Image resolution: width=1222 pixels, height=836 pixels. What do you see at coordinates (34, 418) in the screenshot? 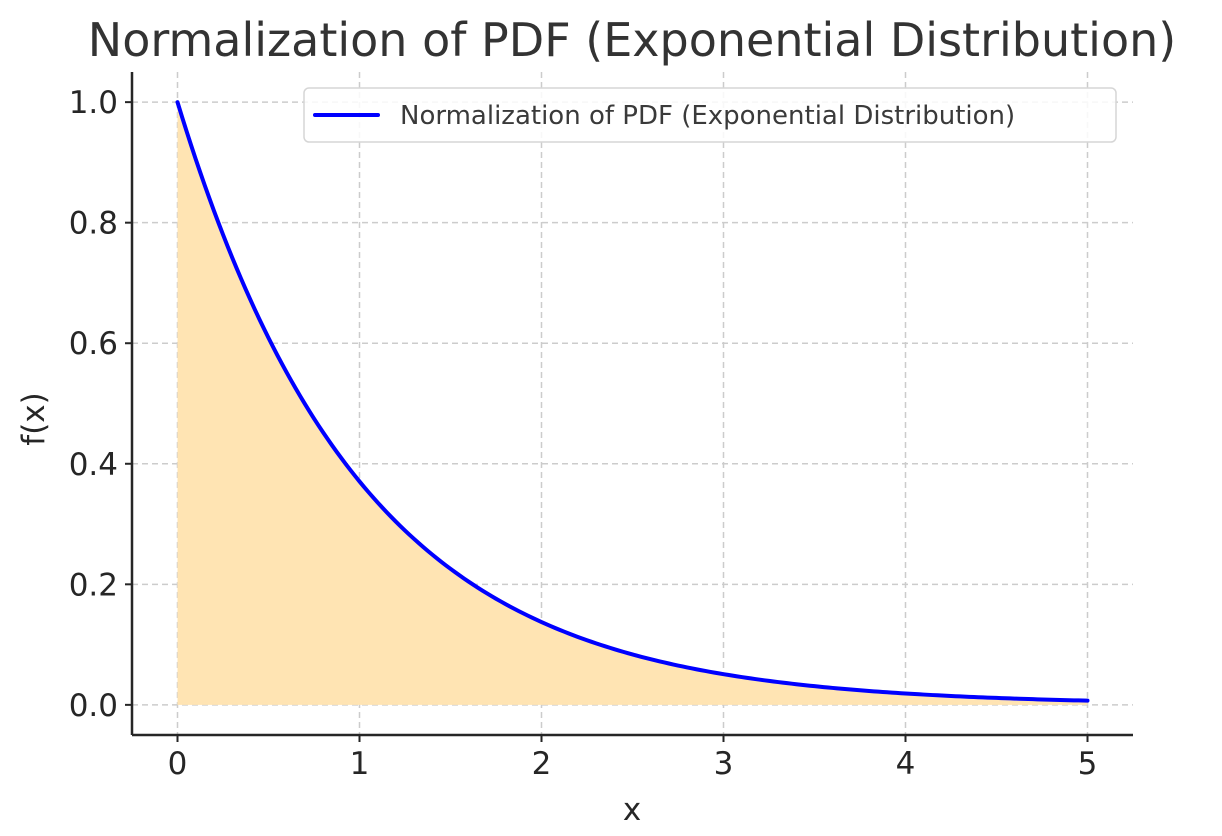
I see `y-axis-label: f(x)` at bounding box center [34, 418].